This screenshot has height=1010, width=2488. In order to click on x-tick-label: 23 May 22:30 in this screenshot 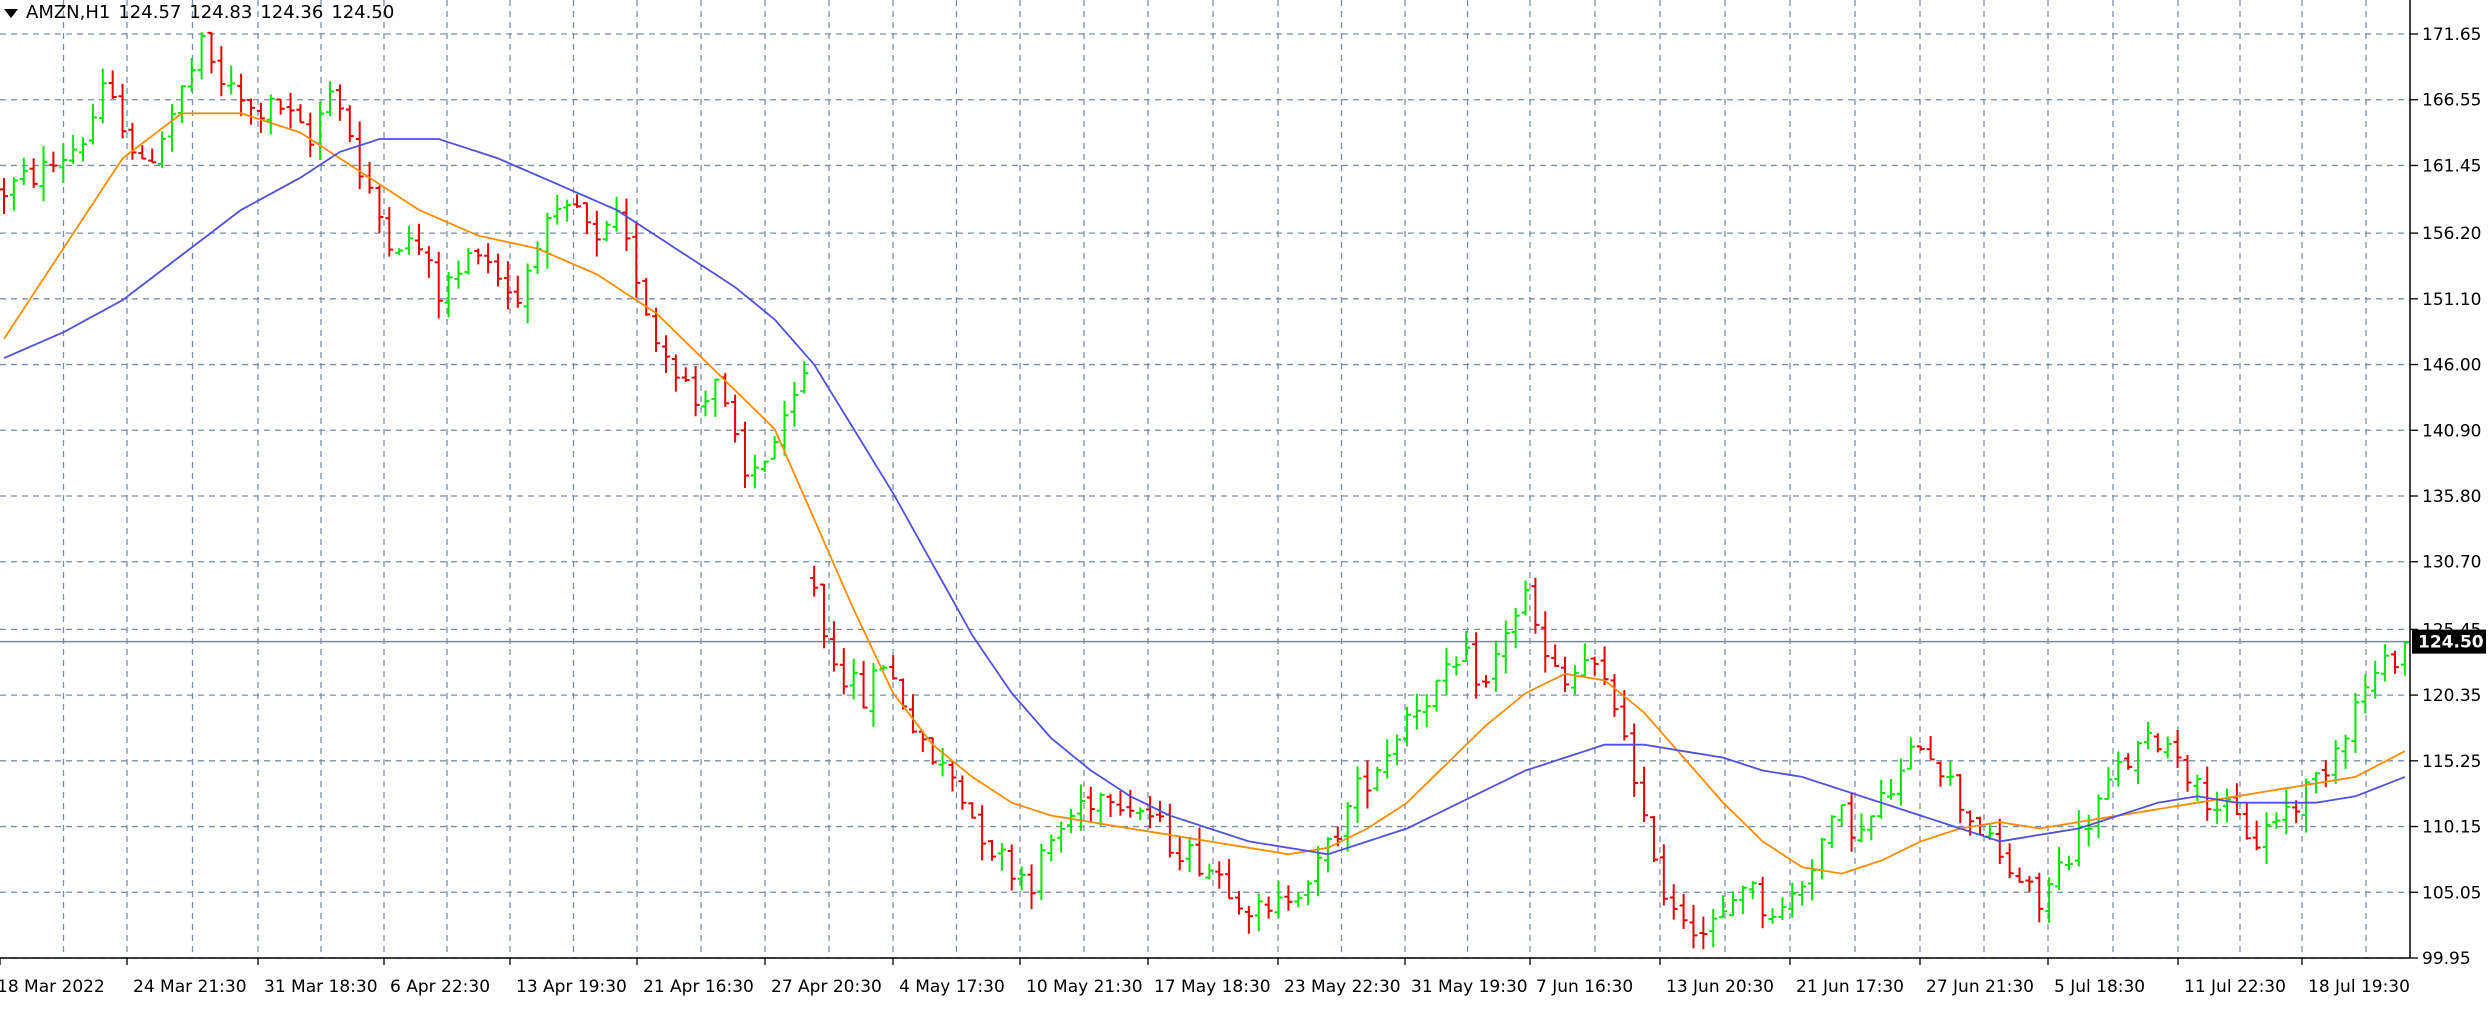, I will do `click(1342, 987)`.